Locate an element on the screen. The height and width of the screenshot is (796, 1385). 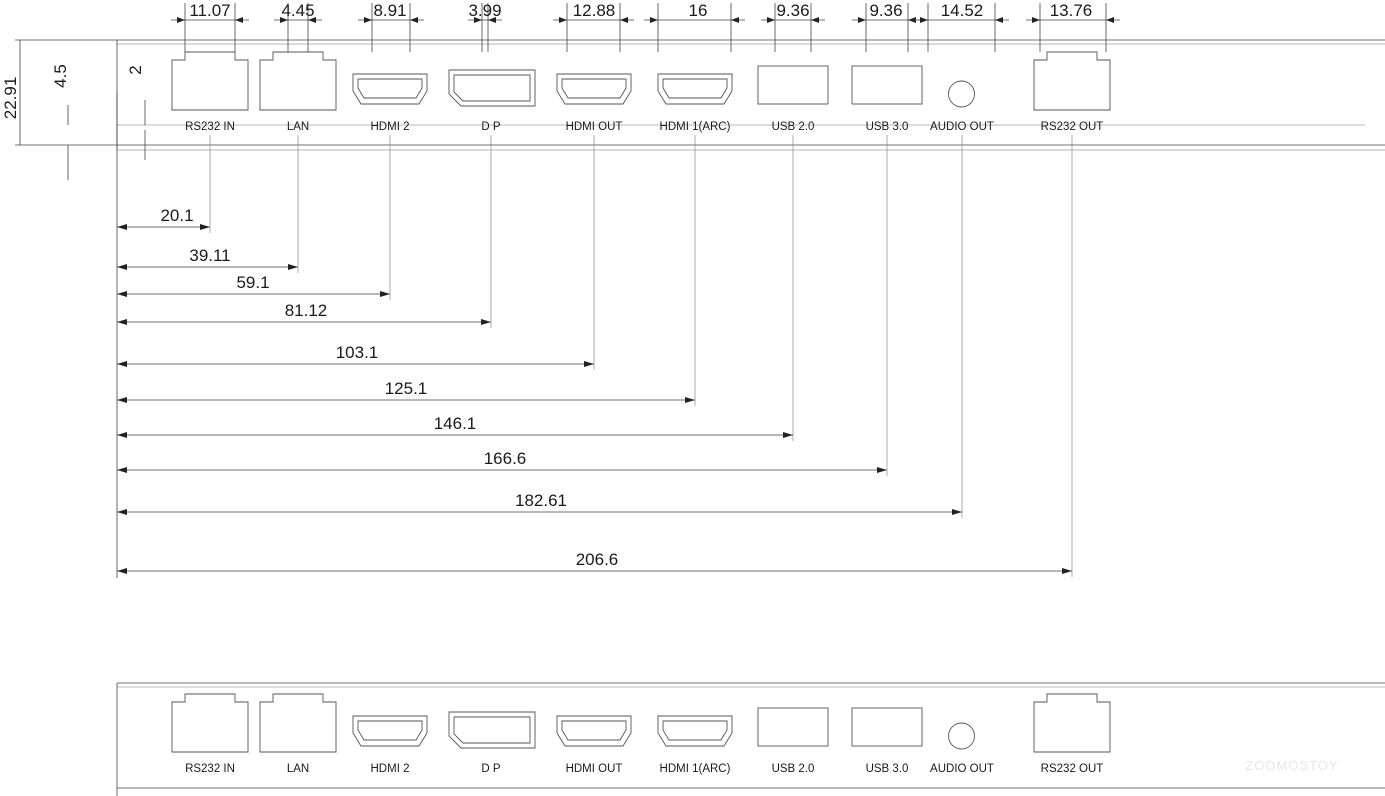
offset-dim-hdmi-out: 103.1 is located at coordinates (357, 352).